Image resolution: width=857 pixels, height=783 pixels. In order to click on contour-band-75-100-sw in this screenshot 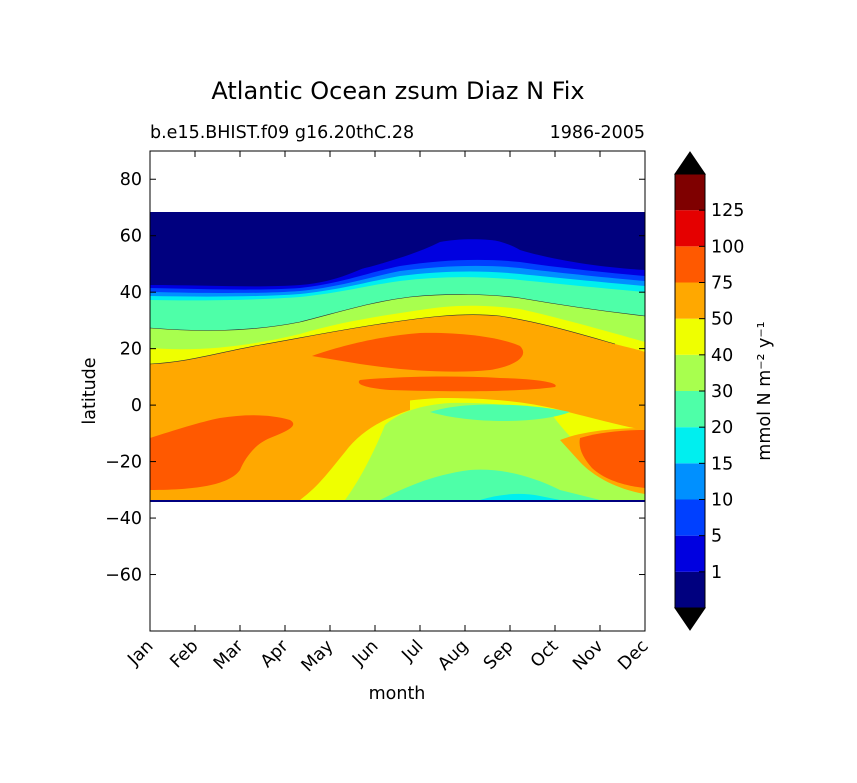, I will do `click(222, 452)`.